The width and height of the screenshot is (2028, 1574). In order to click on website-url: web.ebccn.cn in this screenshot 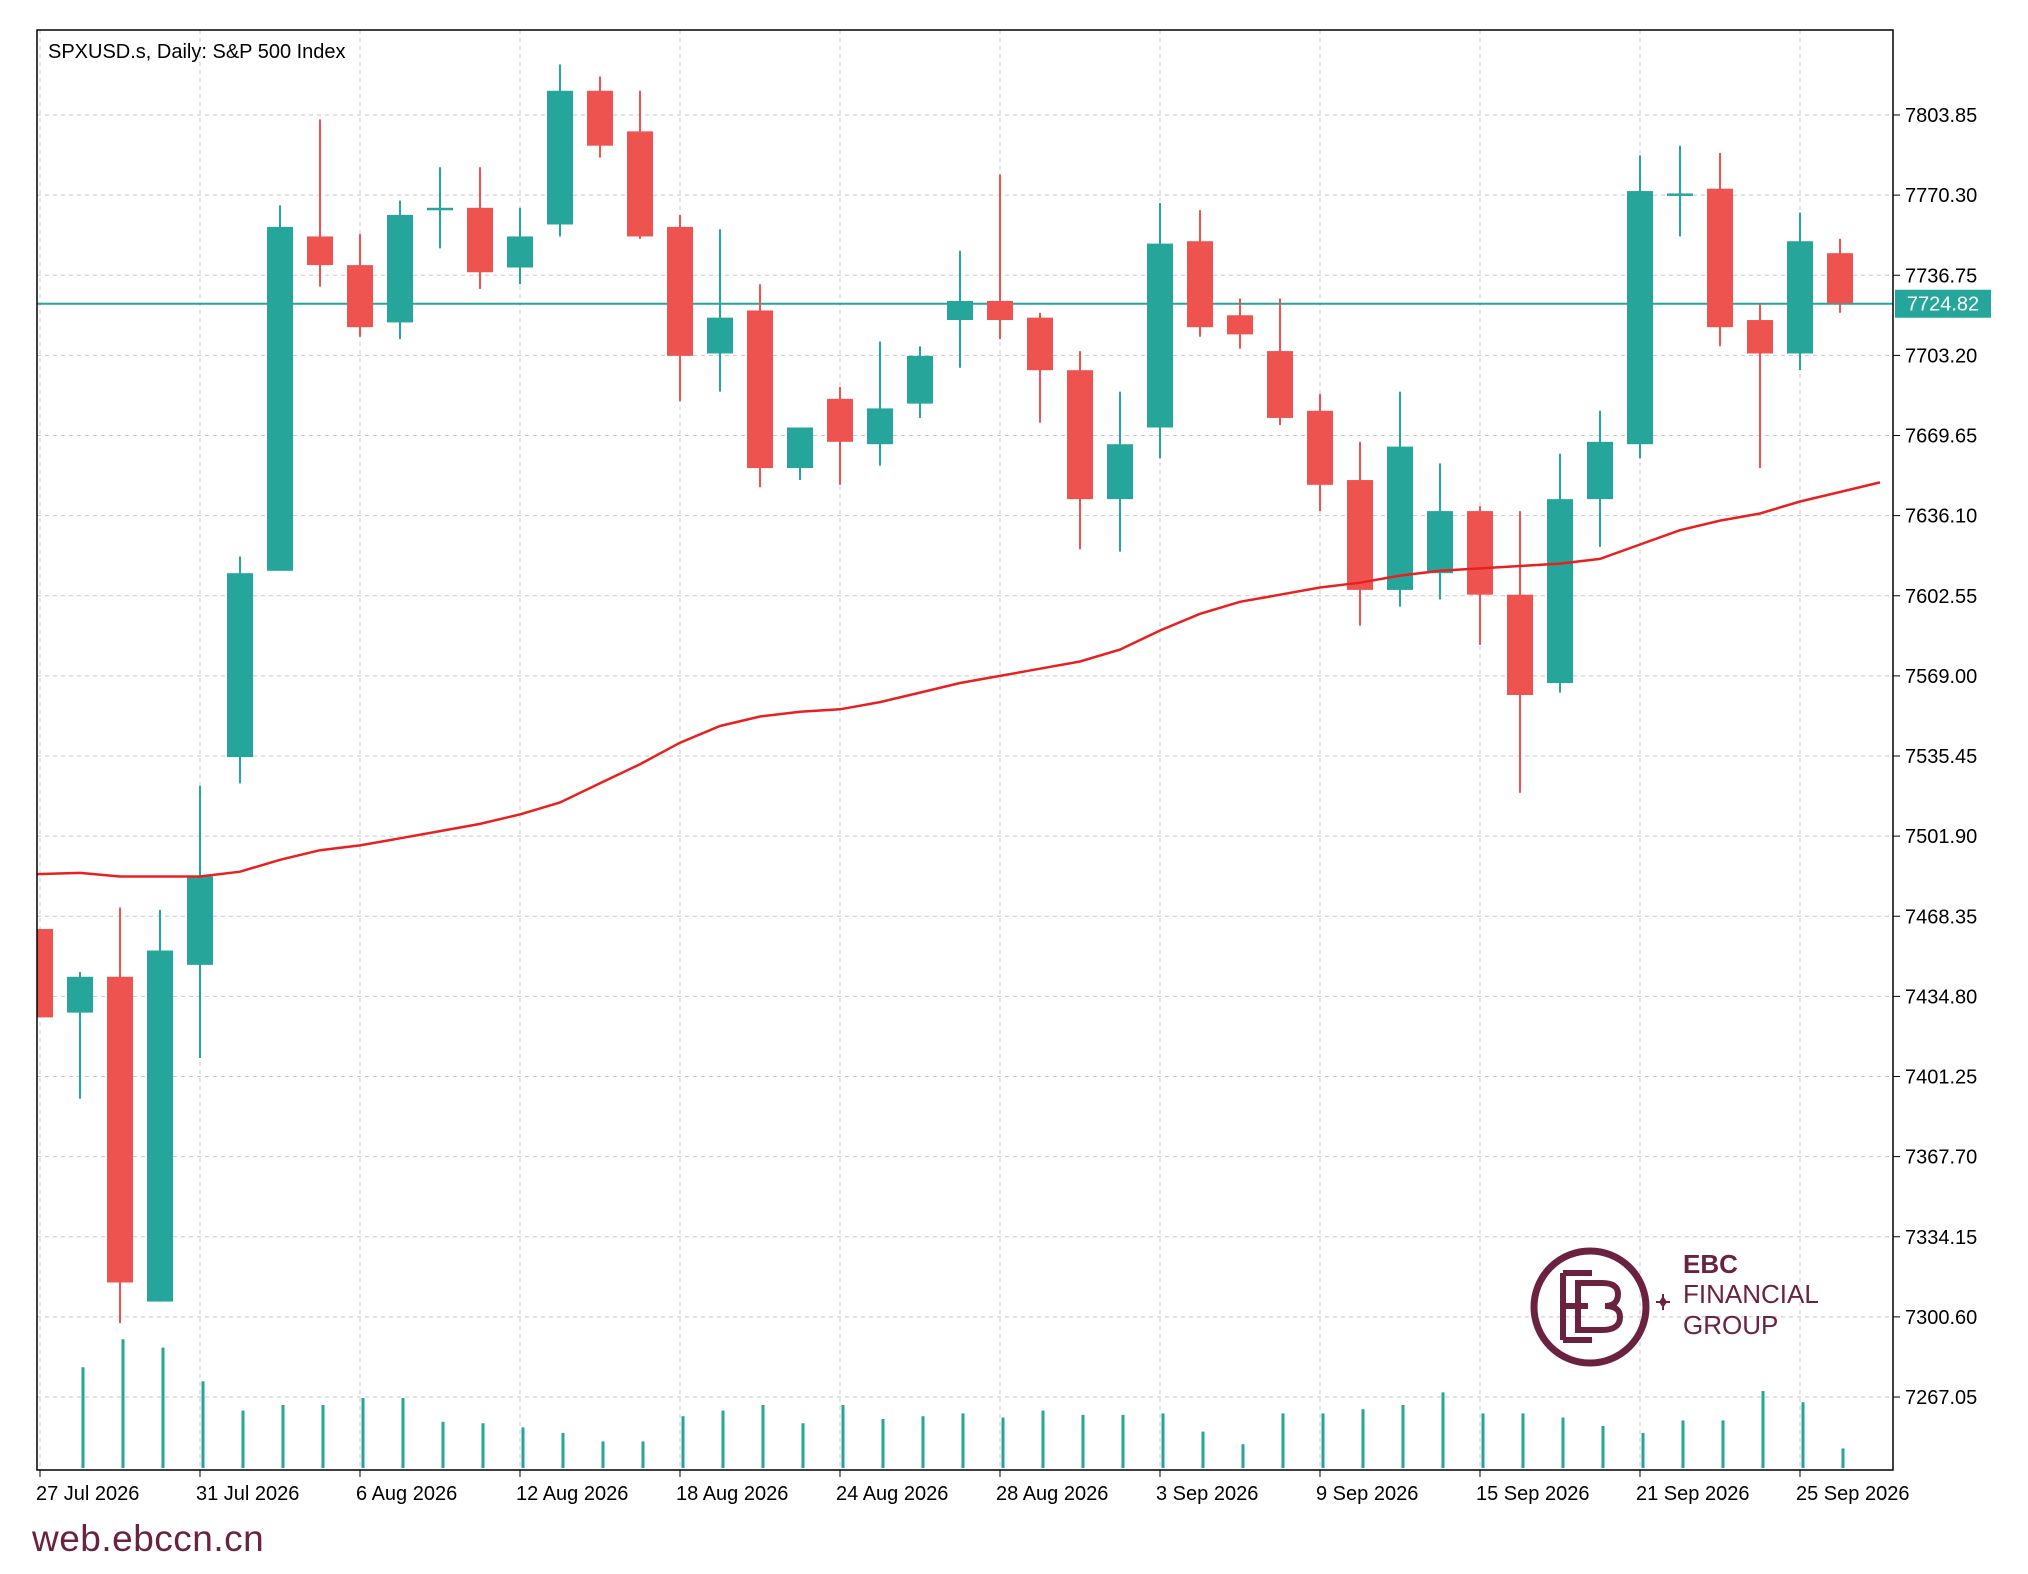, I will do `click(148, 1538)`.